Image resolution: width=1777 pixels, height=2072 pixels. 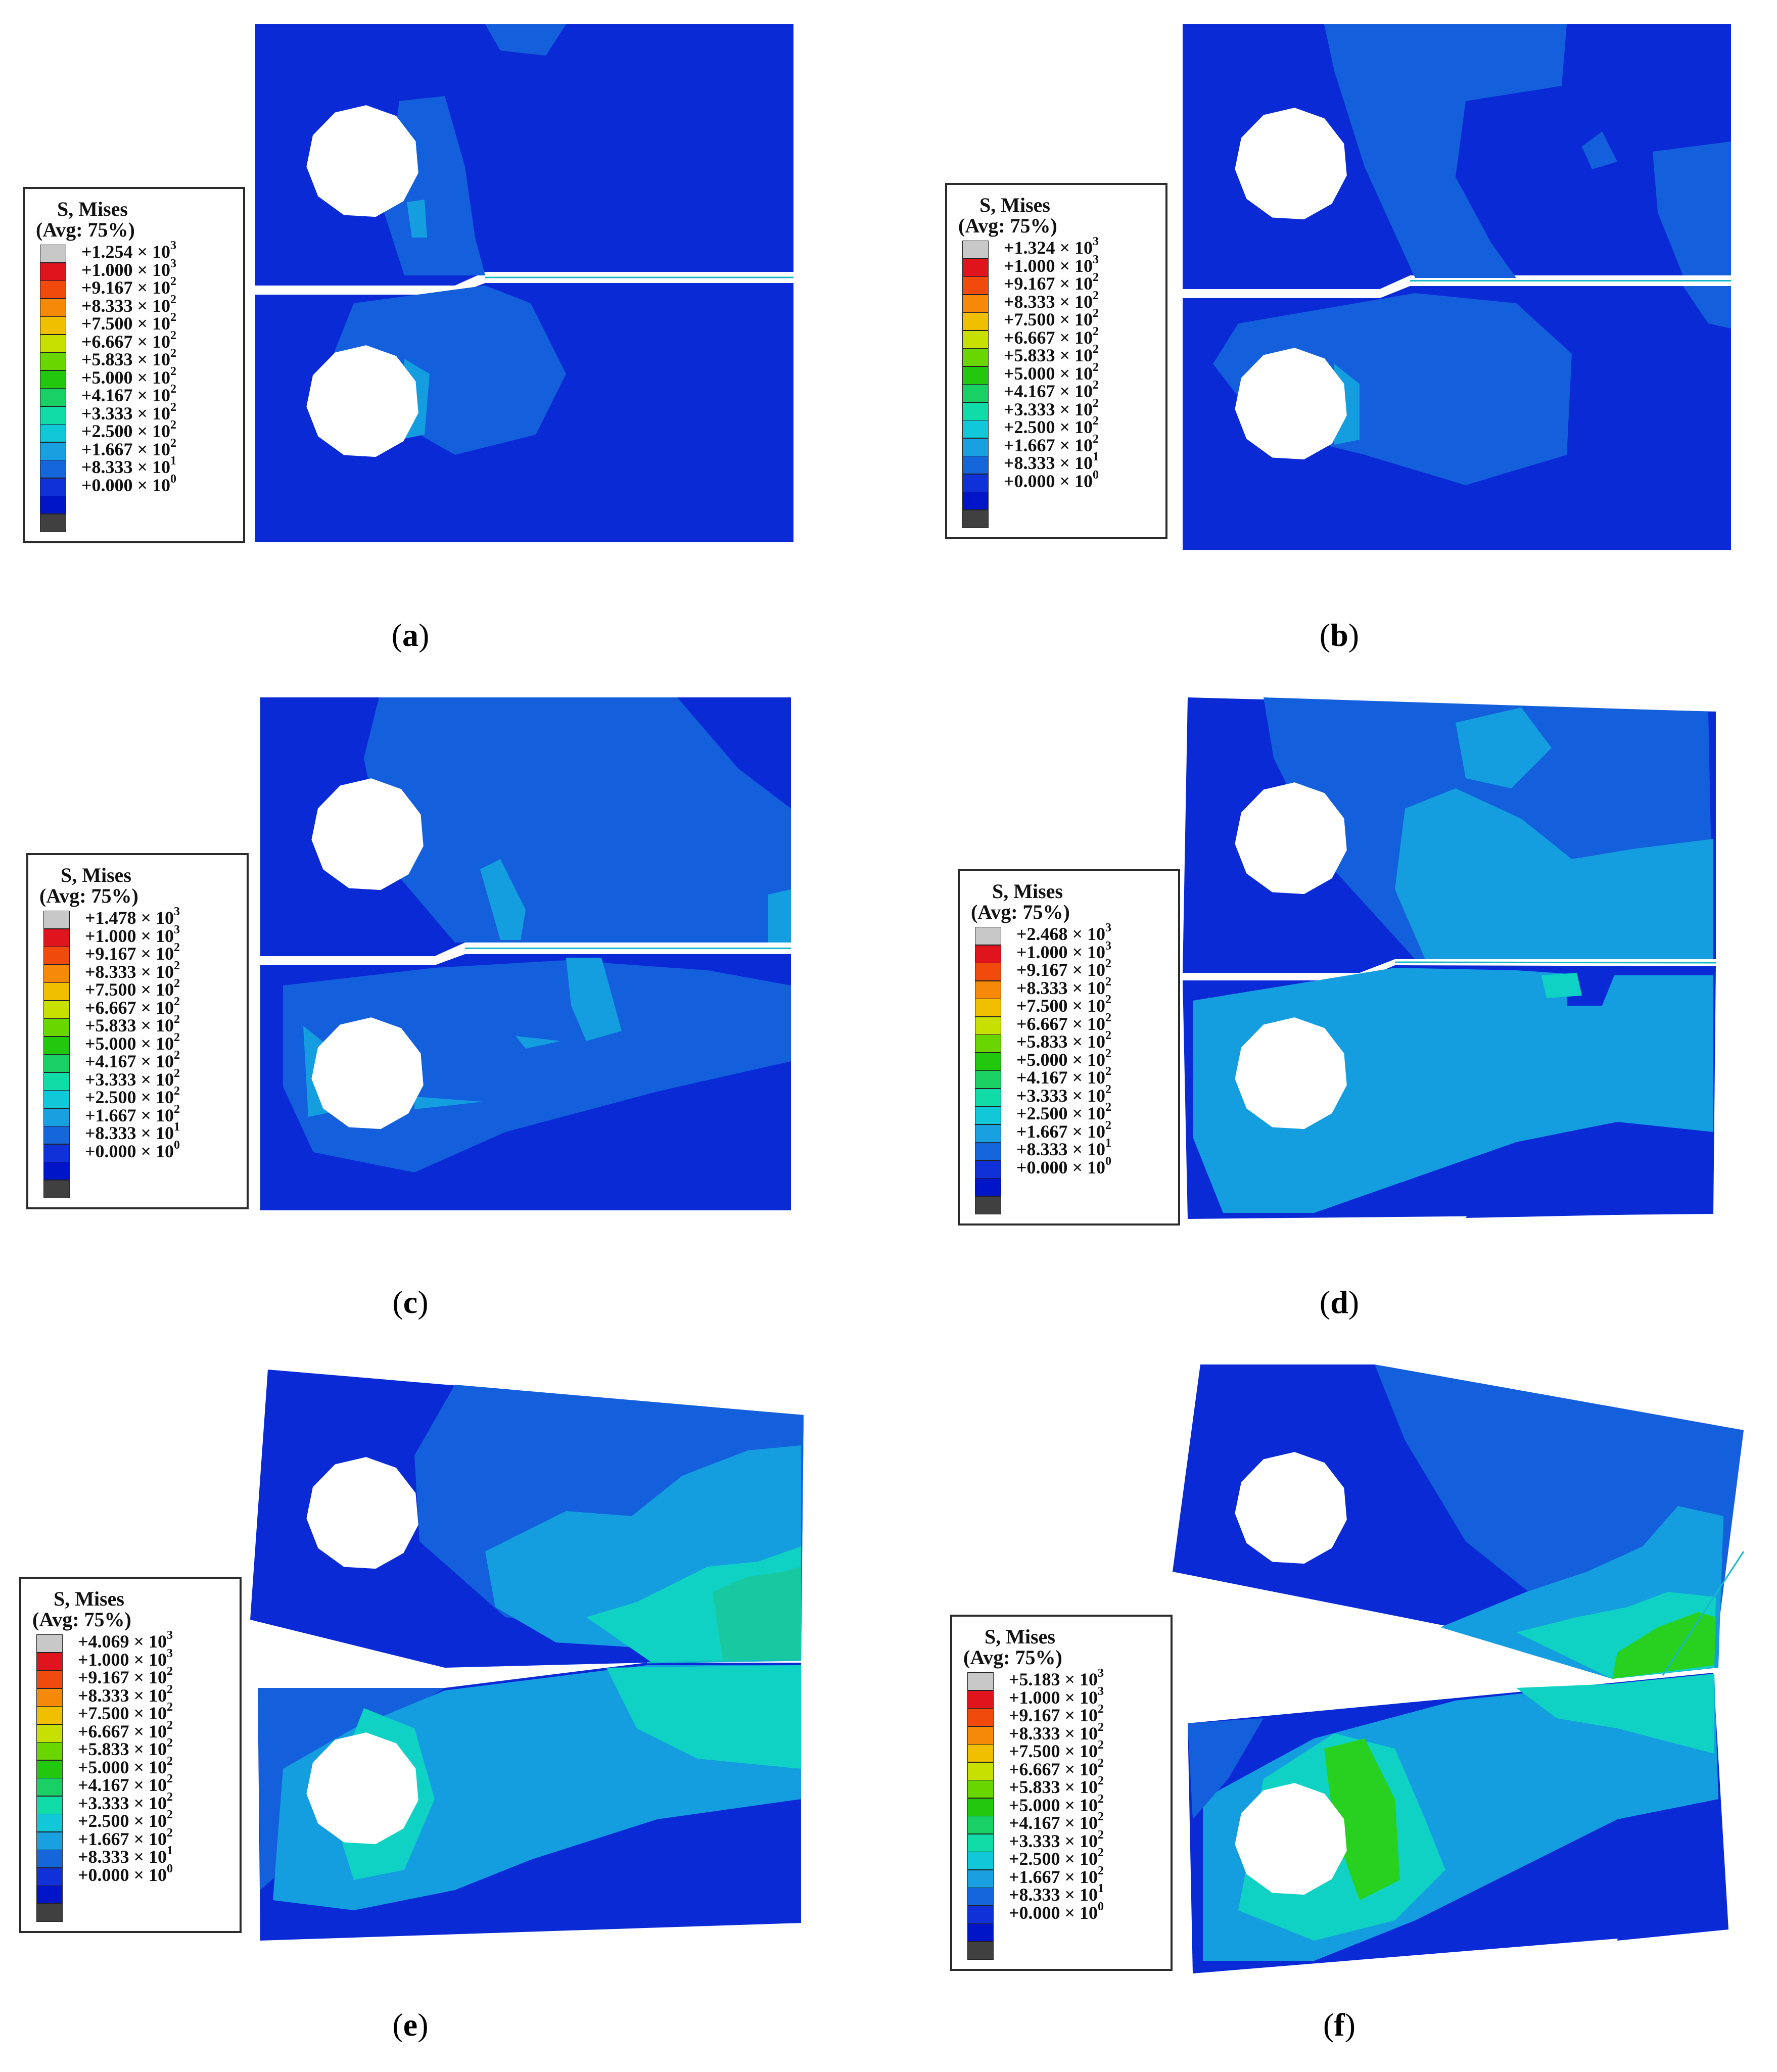 What do you see at coordinates (132, 1149) in the screenshot?
I see `legend-value-label: +0.000 × 100` at bounding box center [132, 1149].